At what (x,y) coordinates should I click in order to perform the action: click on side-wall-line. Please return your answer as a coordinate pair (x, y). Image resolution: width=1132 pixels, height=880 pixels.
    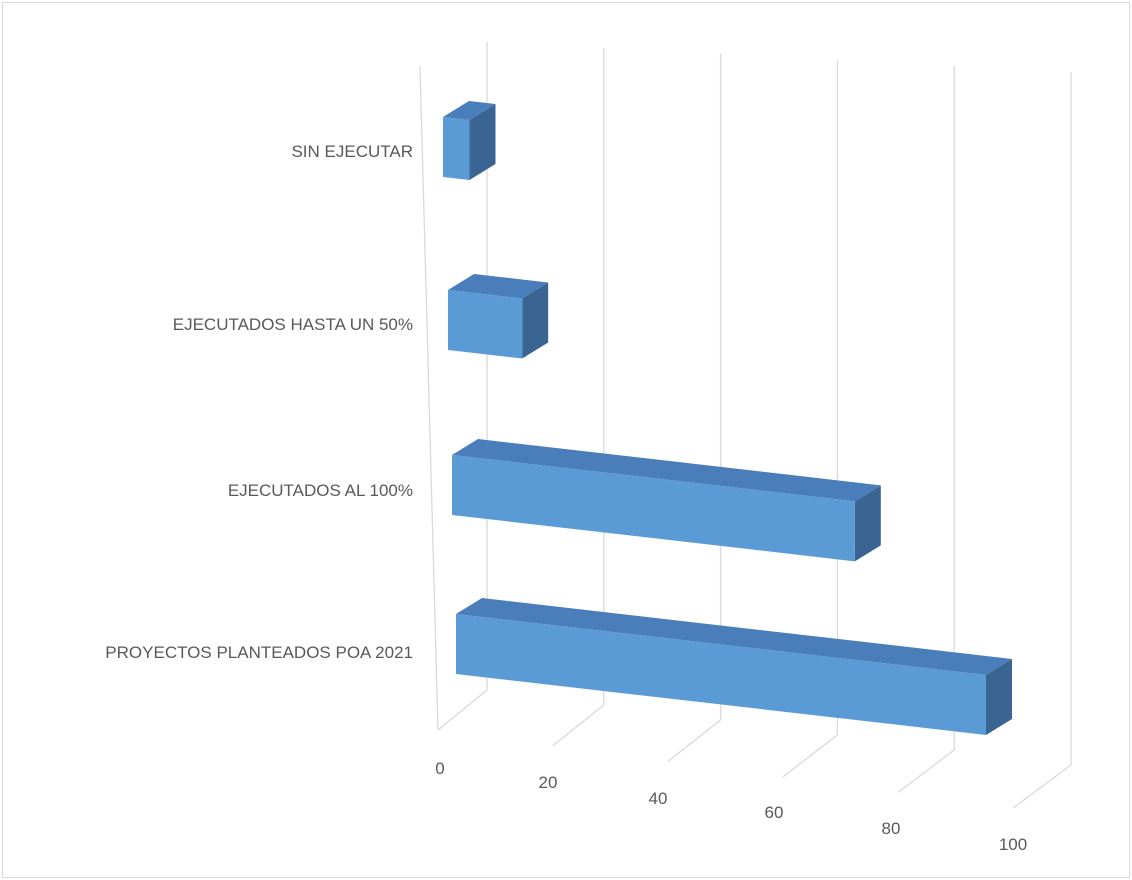
    Looking at the image, I should click on (429, 398).